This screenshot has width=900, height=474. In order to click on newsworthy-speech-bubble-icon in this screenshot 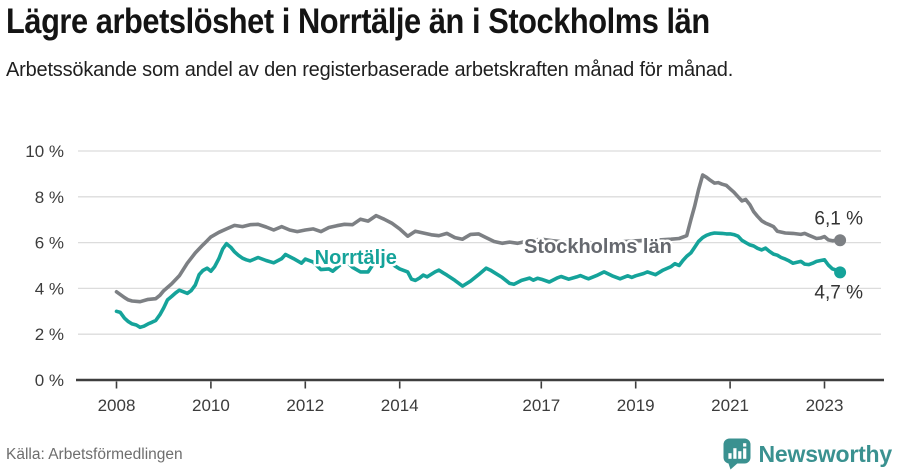, I will do `click(737, 454)`.